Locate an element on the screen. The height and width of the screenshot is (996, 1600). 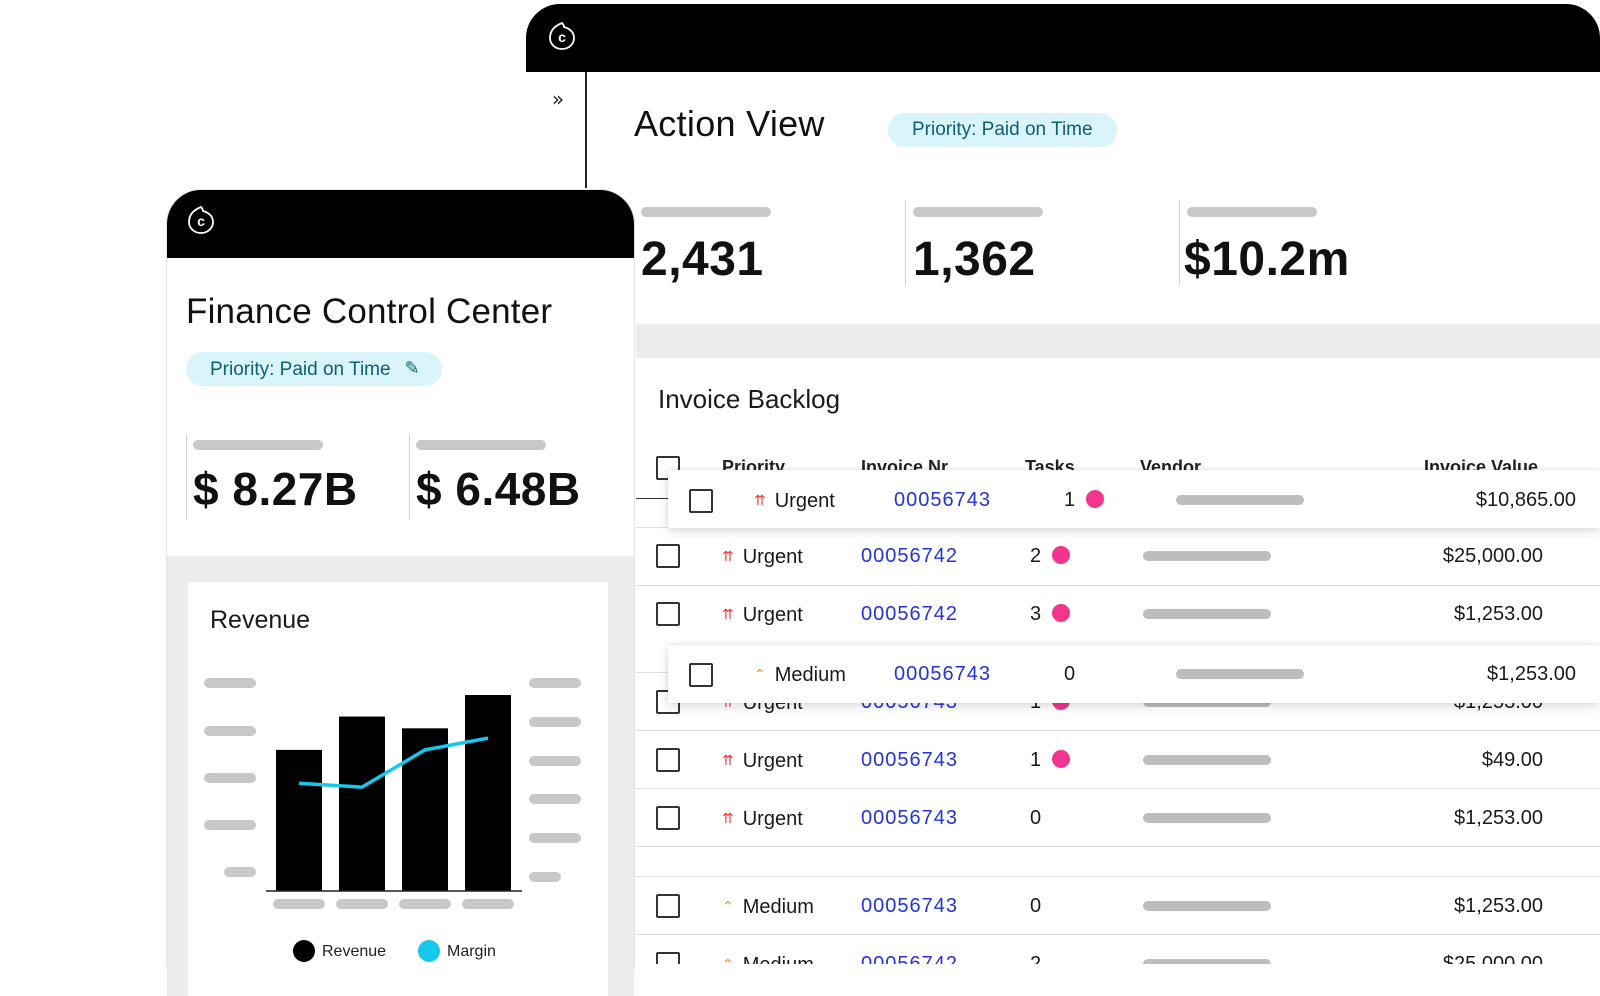
sidebar-divider is located at coordinates (586, 130).